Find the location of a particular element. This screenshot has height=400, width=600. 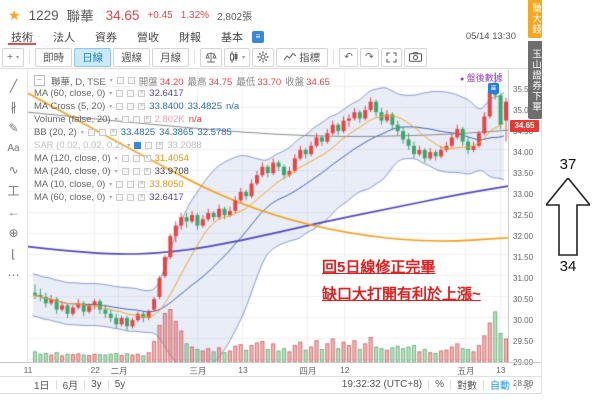

pattern-icon: ∿ is located at coordinates (13, 170).